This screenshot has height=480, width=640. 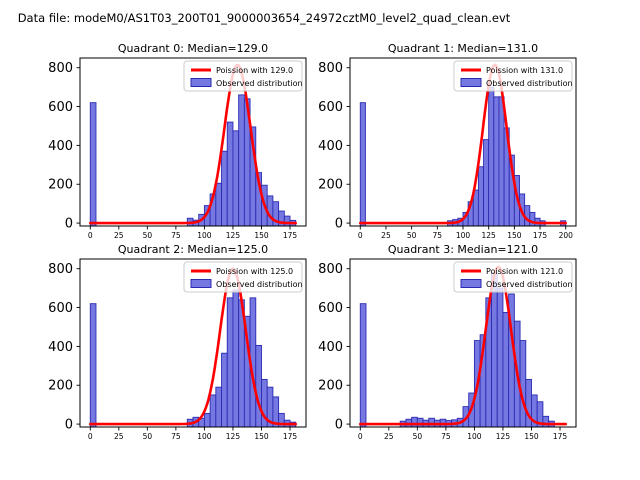 What do you see at coordinates (254, 271) in the screenshot?
I see `legend-label-poisson: Poission with 125.0` at bounding box center [254, 271].